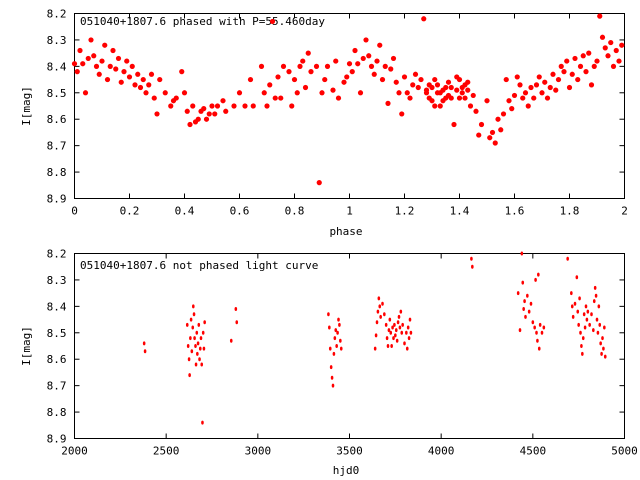 This screenshot has height=480, width=640. I want to click on x-tick-label: 4000, so click(441, 451).